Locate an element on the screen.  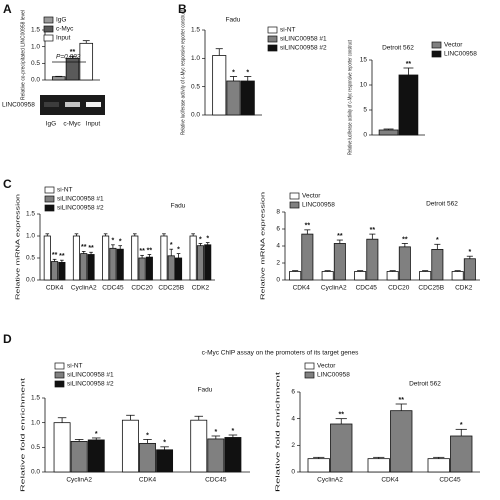
x-tick-label: CDK4 is located at coordinates (302, 288).